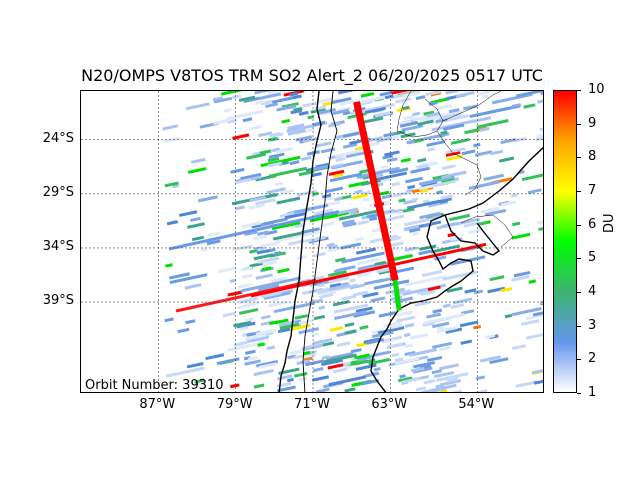 The image size is (640, 480). I want to click on so2-plume-track, so click(377, 206).